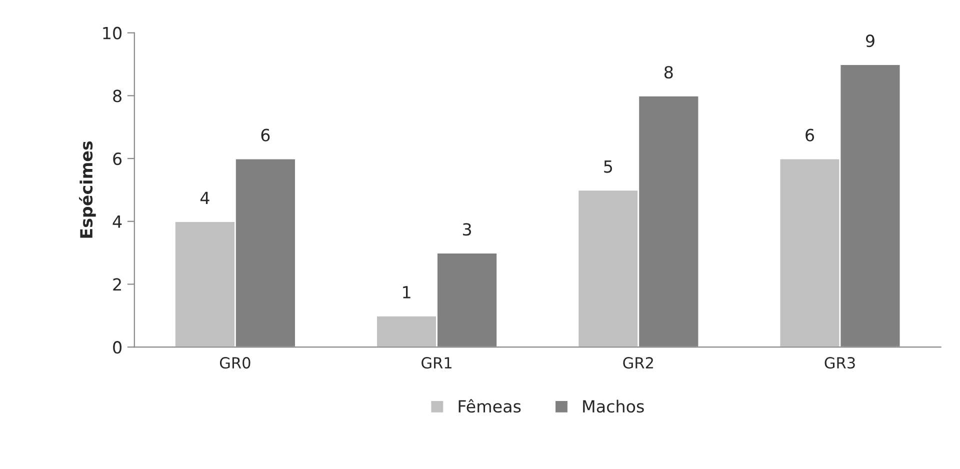  Describe the element at coordinates (235, 363) in the screenshot. I see `x-tick-label: GR0` at that location.